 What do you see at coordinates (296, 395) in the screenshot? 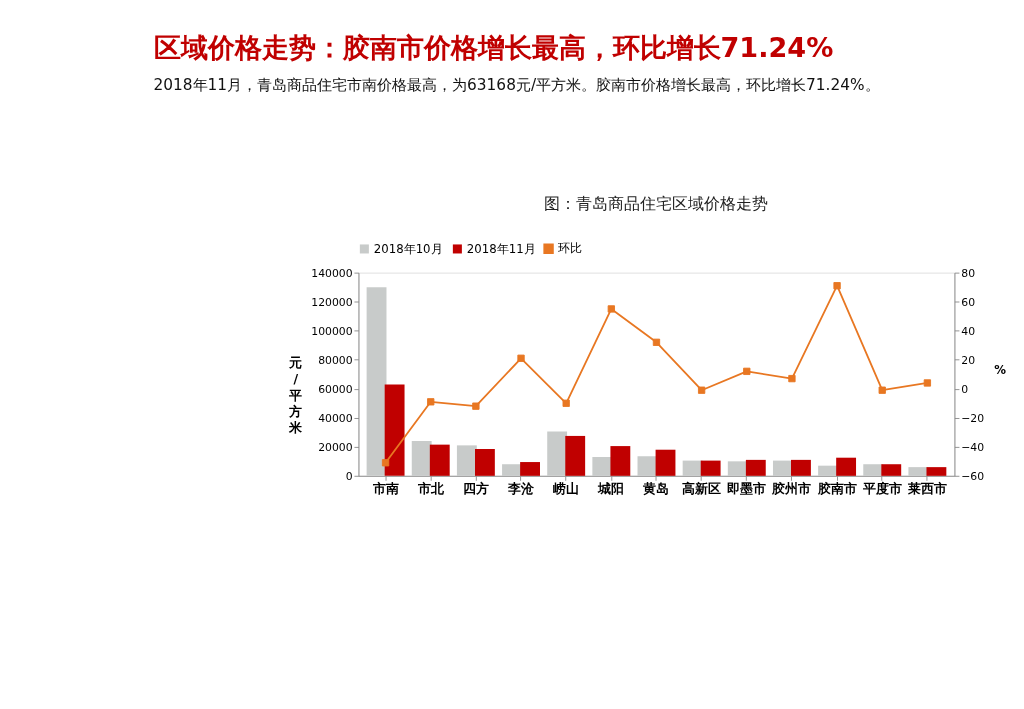
I see `y-axis-title: 元/平方米` at bounding box center [296, 395].